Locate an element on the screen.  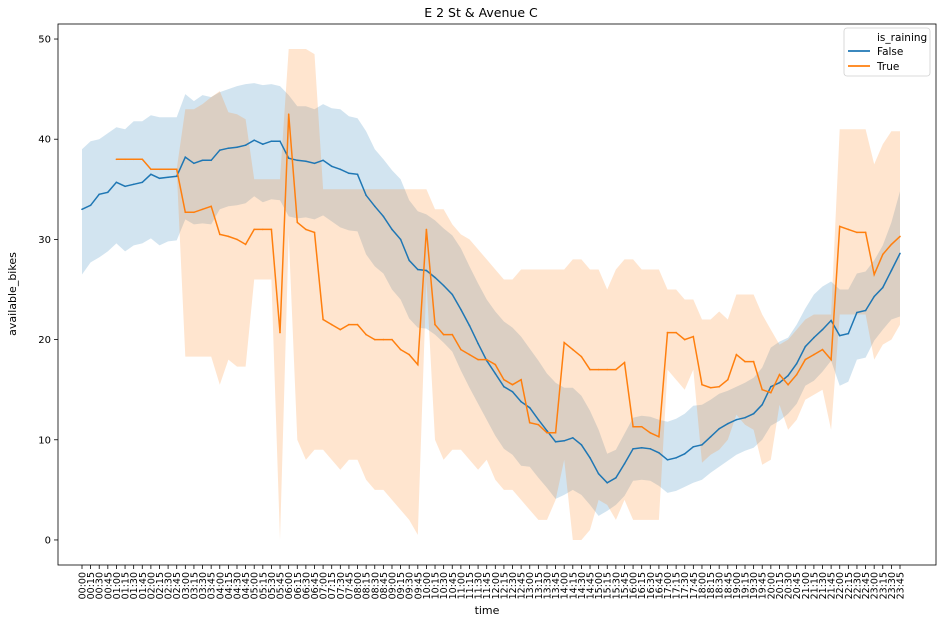
x-tick-label: 23:30 is located at coordinates (892, 585).